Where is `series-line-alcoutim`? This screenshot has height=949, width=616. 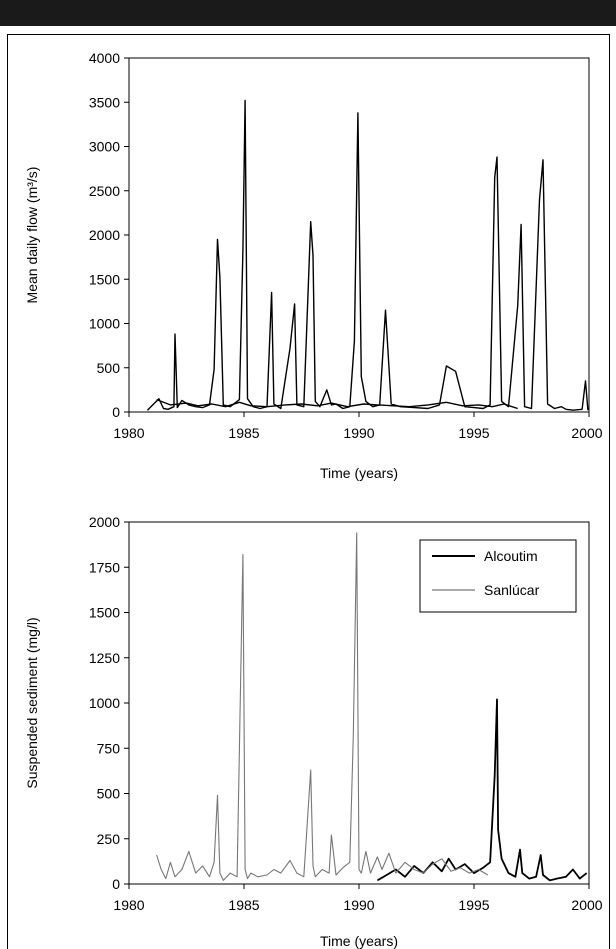
series-line-alcoutim is located at coordinates (482, 790).